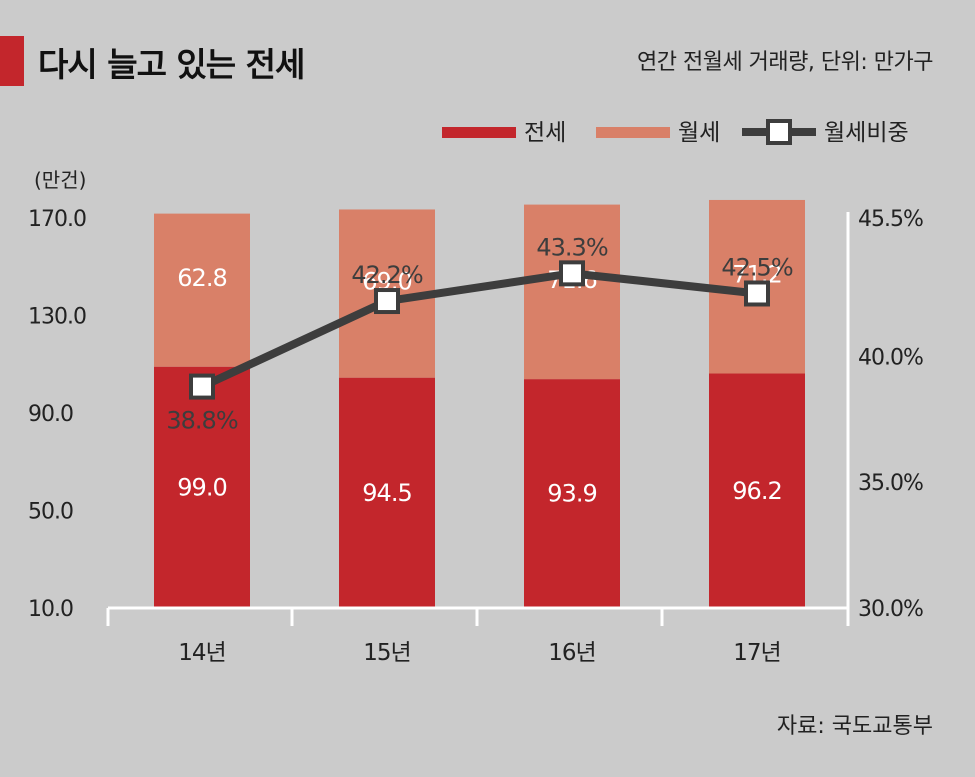 The height and width of the screenshot is (777, 975). What do you see at coordinates (479, 330) in the screenshot?
I see `line-wolse-ratio` at bounding box center [479, 330].